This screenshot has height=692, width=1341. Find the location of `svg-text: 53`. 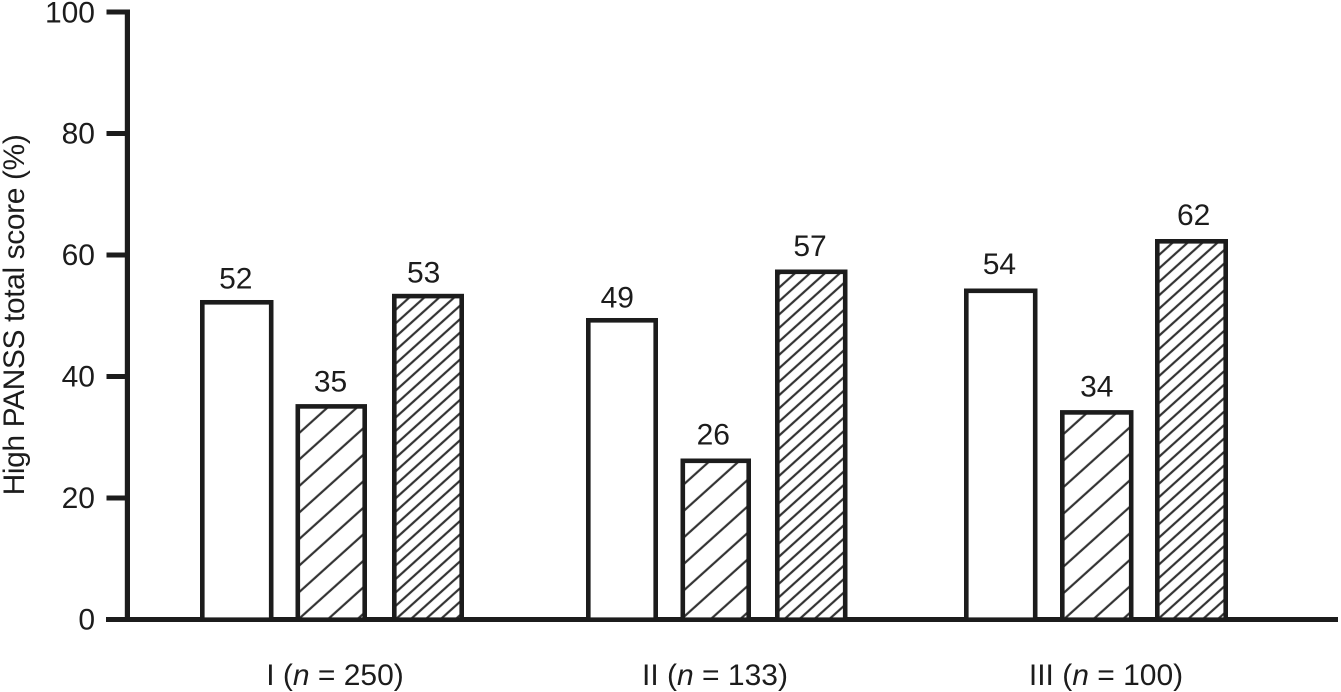

svg-text: 53 is located at coordinates (423, 273).